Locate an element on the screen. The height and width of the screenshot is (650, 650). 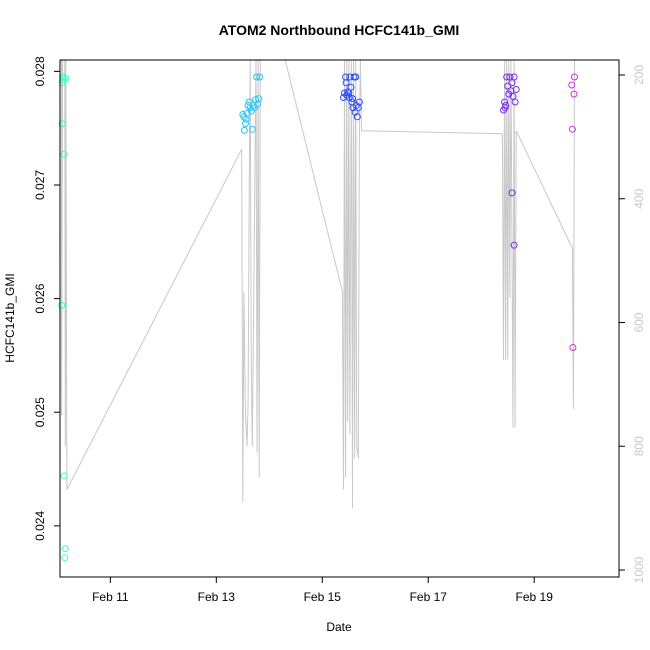
y-tick-label: 0.026 is located at coordinates (40, 298).